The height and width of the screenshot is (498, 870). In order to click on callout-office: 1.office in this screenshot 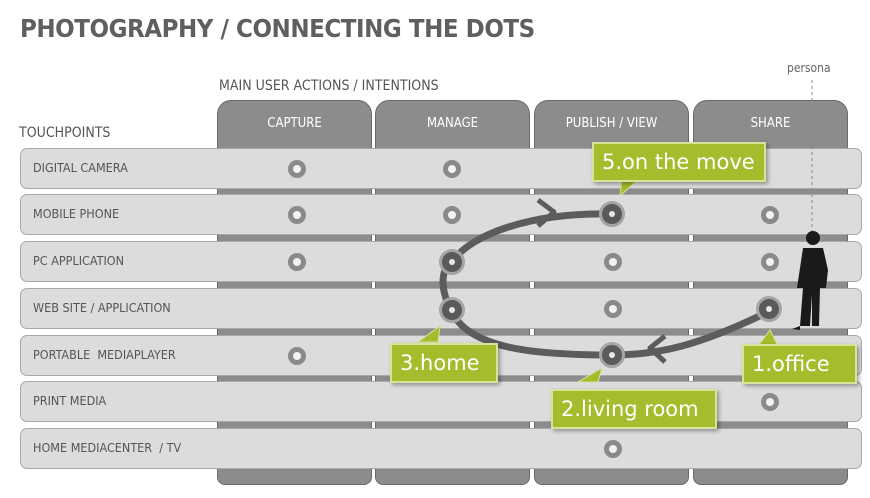, I will do `click(799, 364)`.